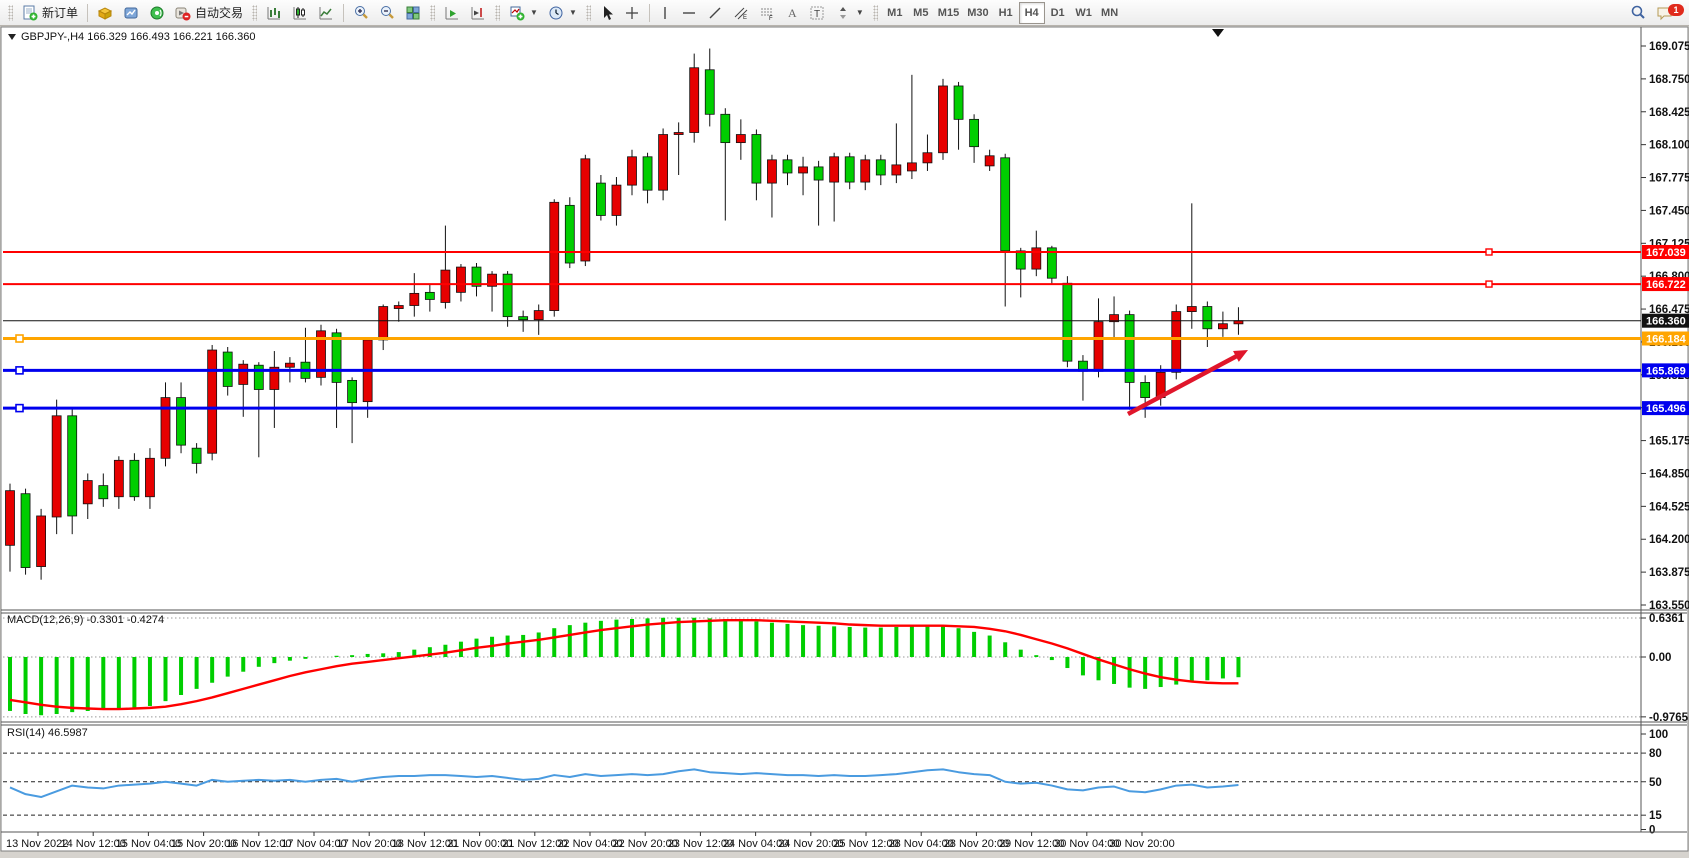 The height and width of the screenshot is (858, 1689). What do you see at coordinates (209, 13) in the screenshot?
I see `auto-trading-button: 自动交易` at bounding box center [209, 13].